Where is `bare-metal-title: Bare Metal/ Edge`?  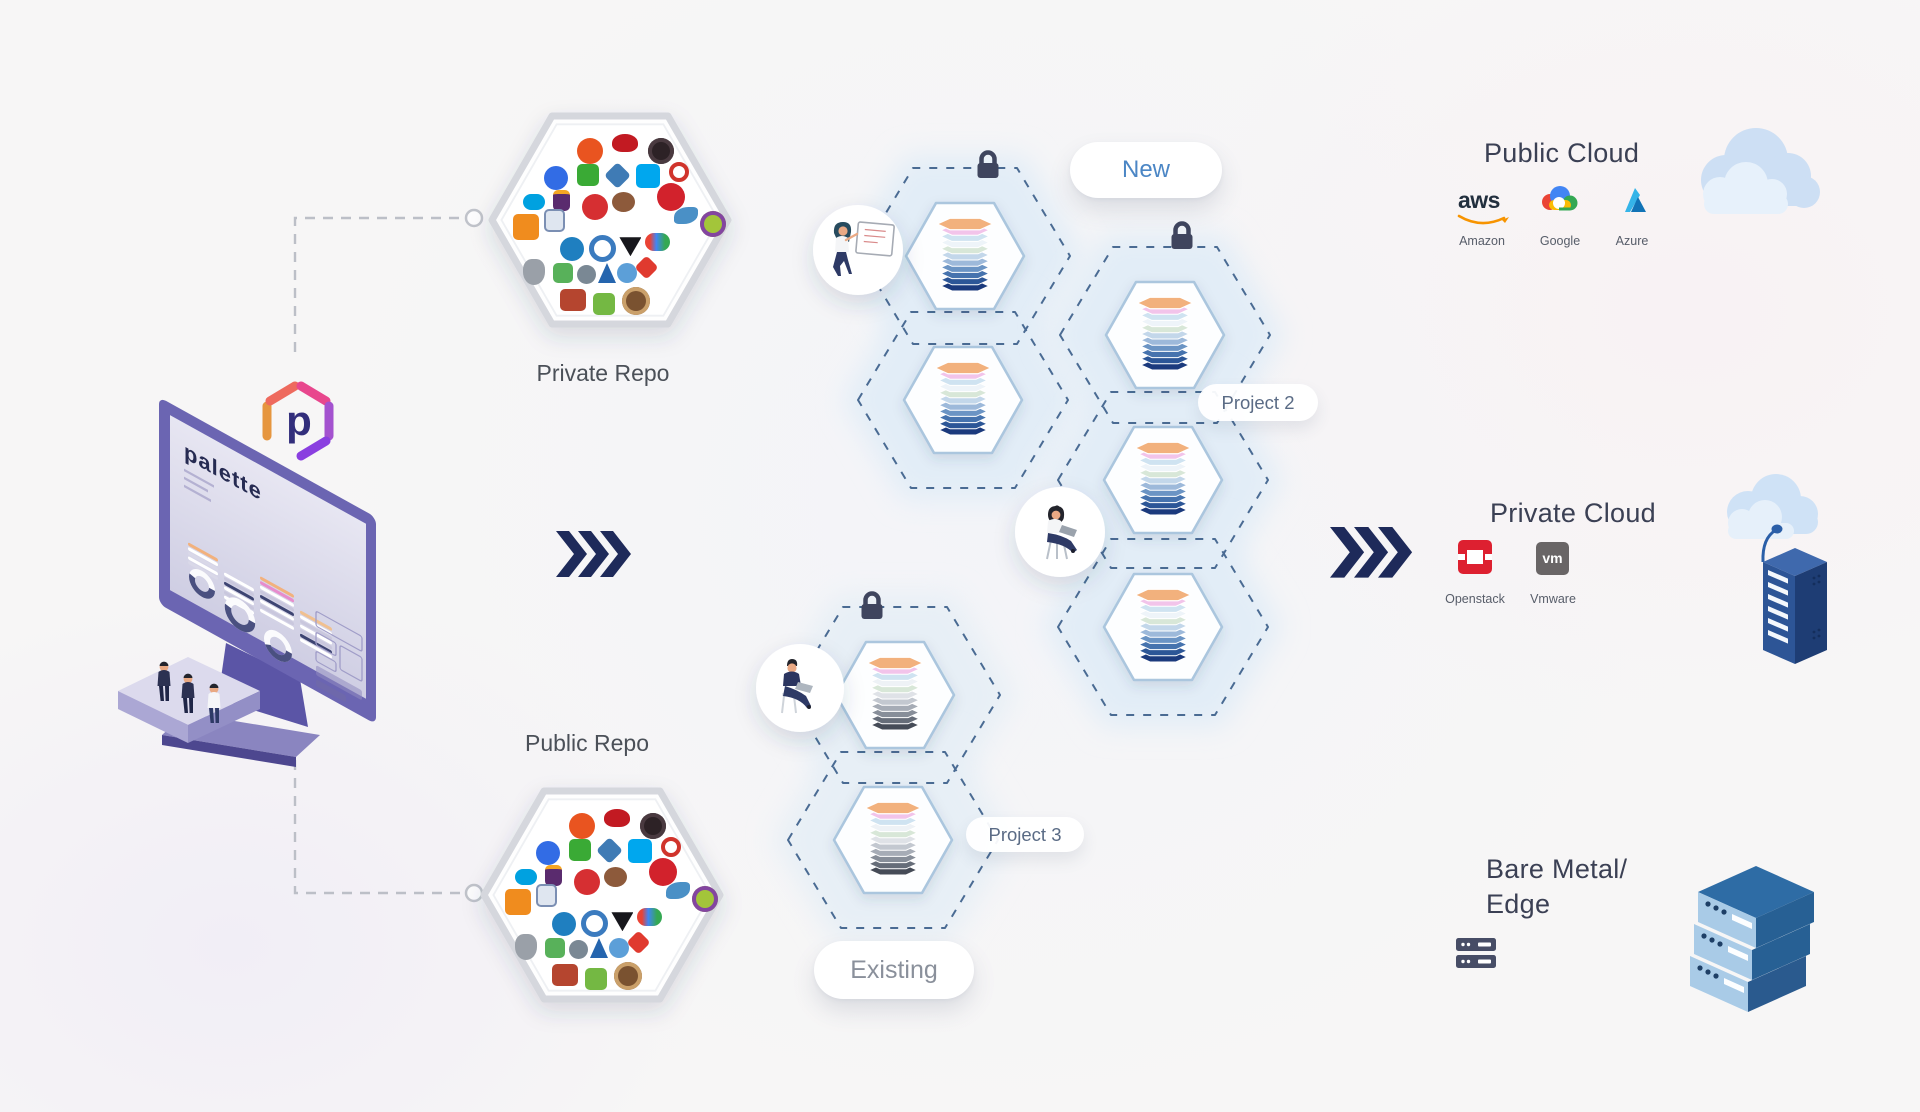 bare-metal-title: Bare Metal/ Edge is located at coordinates (1556, 887).